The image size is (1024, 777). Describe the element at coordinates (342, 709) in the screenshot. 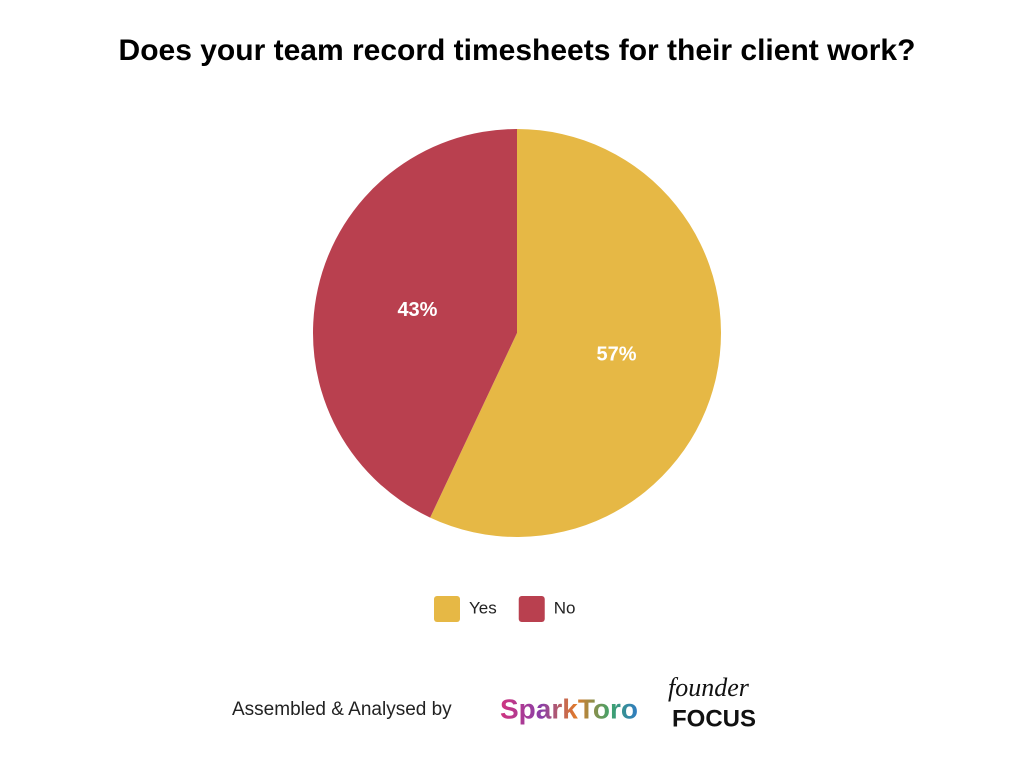

I see `footer-text: Assembled & Analysed by` at that location.